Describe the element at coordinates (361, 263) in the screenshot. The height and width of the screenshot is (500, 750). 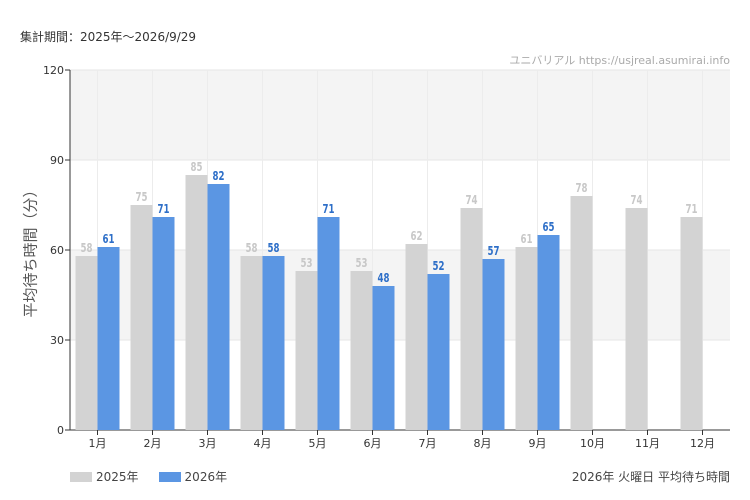
I see `data-label-2025年-6月: 53` at that location.